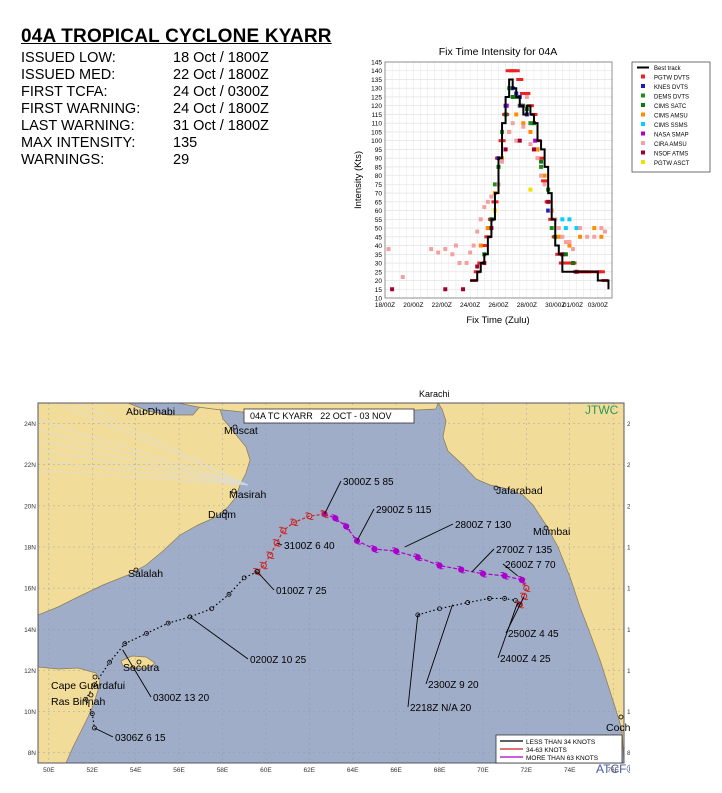  What do you see at coordinates (498, 305) in the screenshot?
I see `x-tick-label: 26/00Z` at bounding box center [498, 305].